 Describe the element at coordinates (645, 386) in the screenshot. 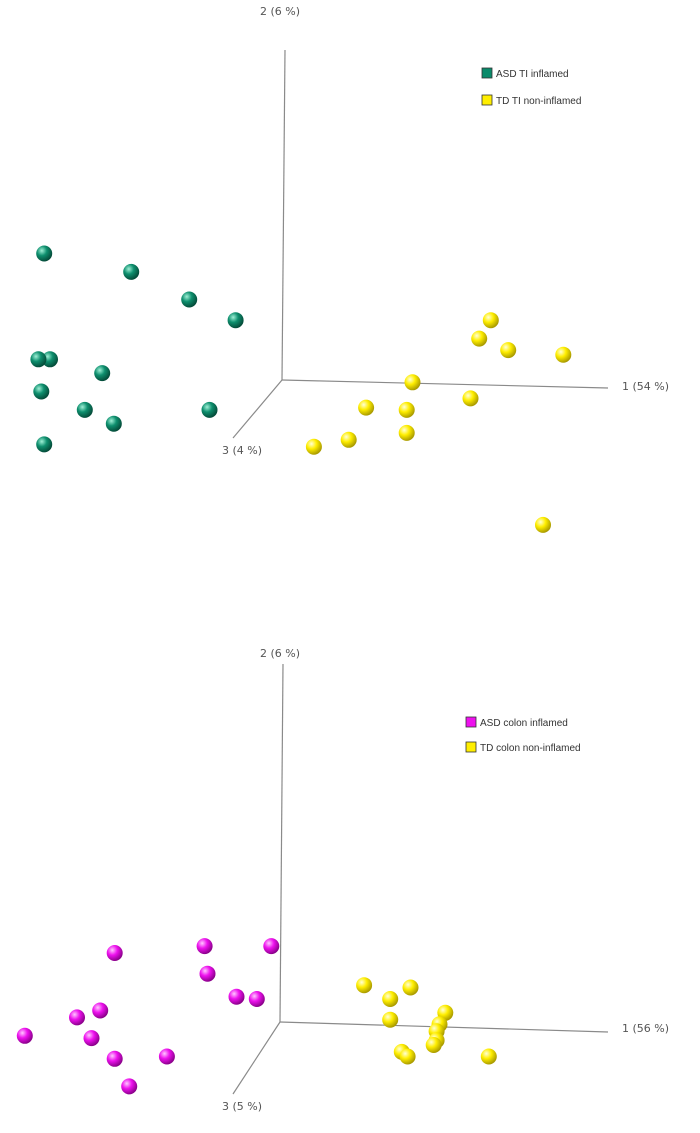

I see `axis-1-label: 1 (54 %)` at that location.